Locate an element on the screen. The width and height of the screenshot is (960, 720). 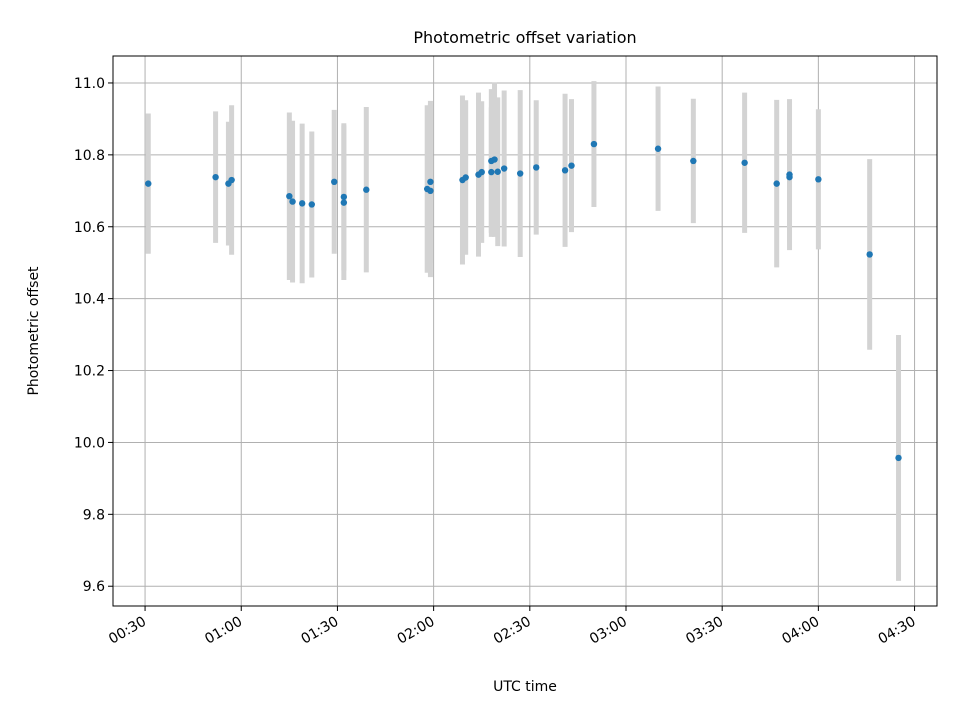
y-tick-label: 9.8 is located at coordinates (94, 515).